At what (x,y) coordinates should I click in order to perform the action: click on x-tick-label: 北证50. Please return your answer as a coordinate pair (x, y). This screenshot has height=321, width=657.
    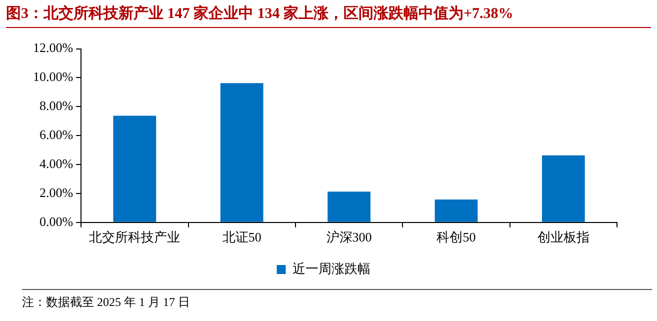
    Looking at the image, I should click on (242, 237).